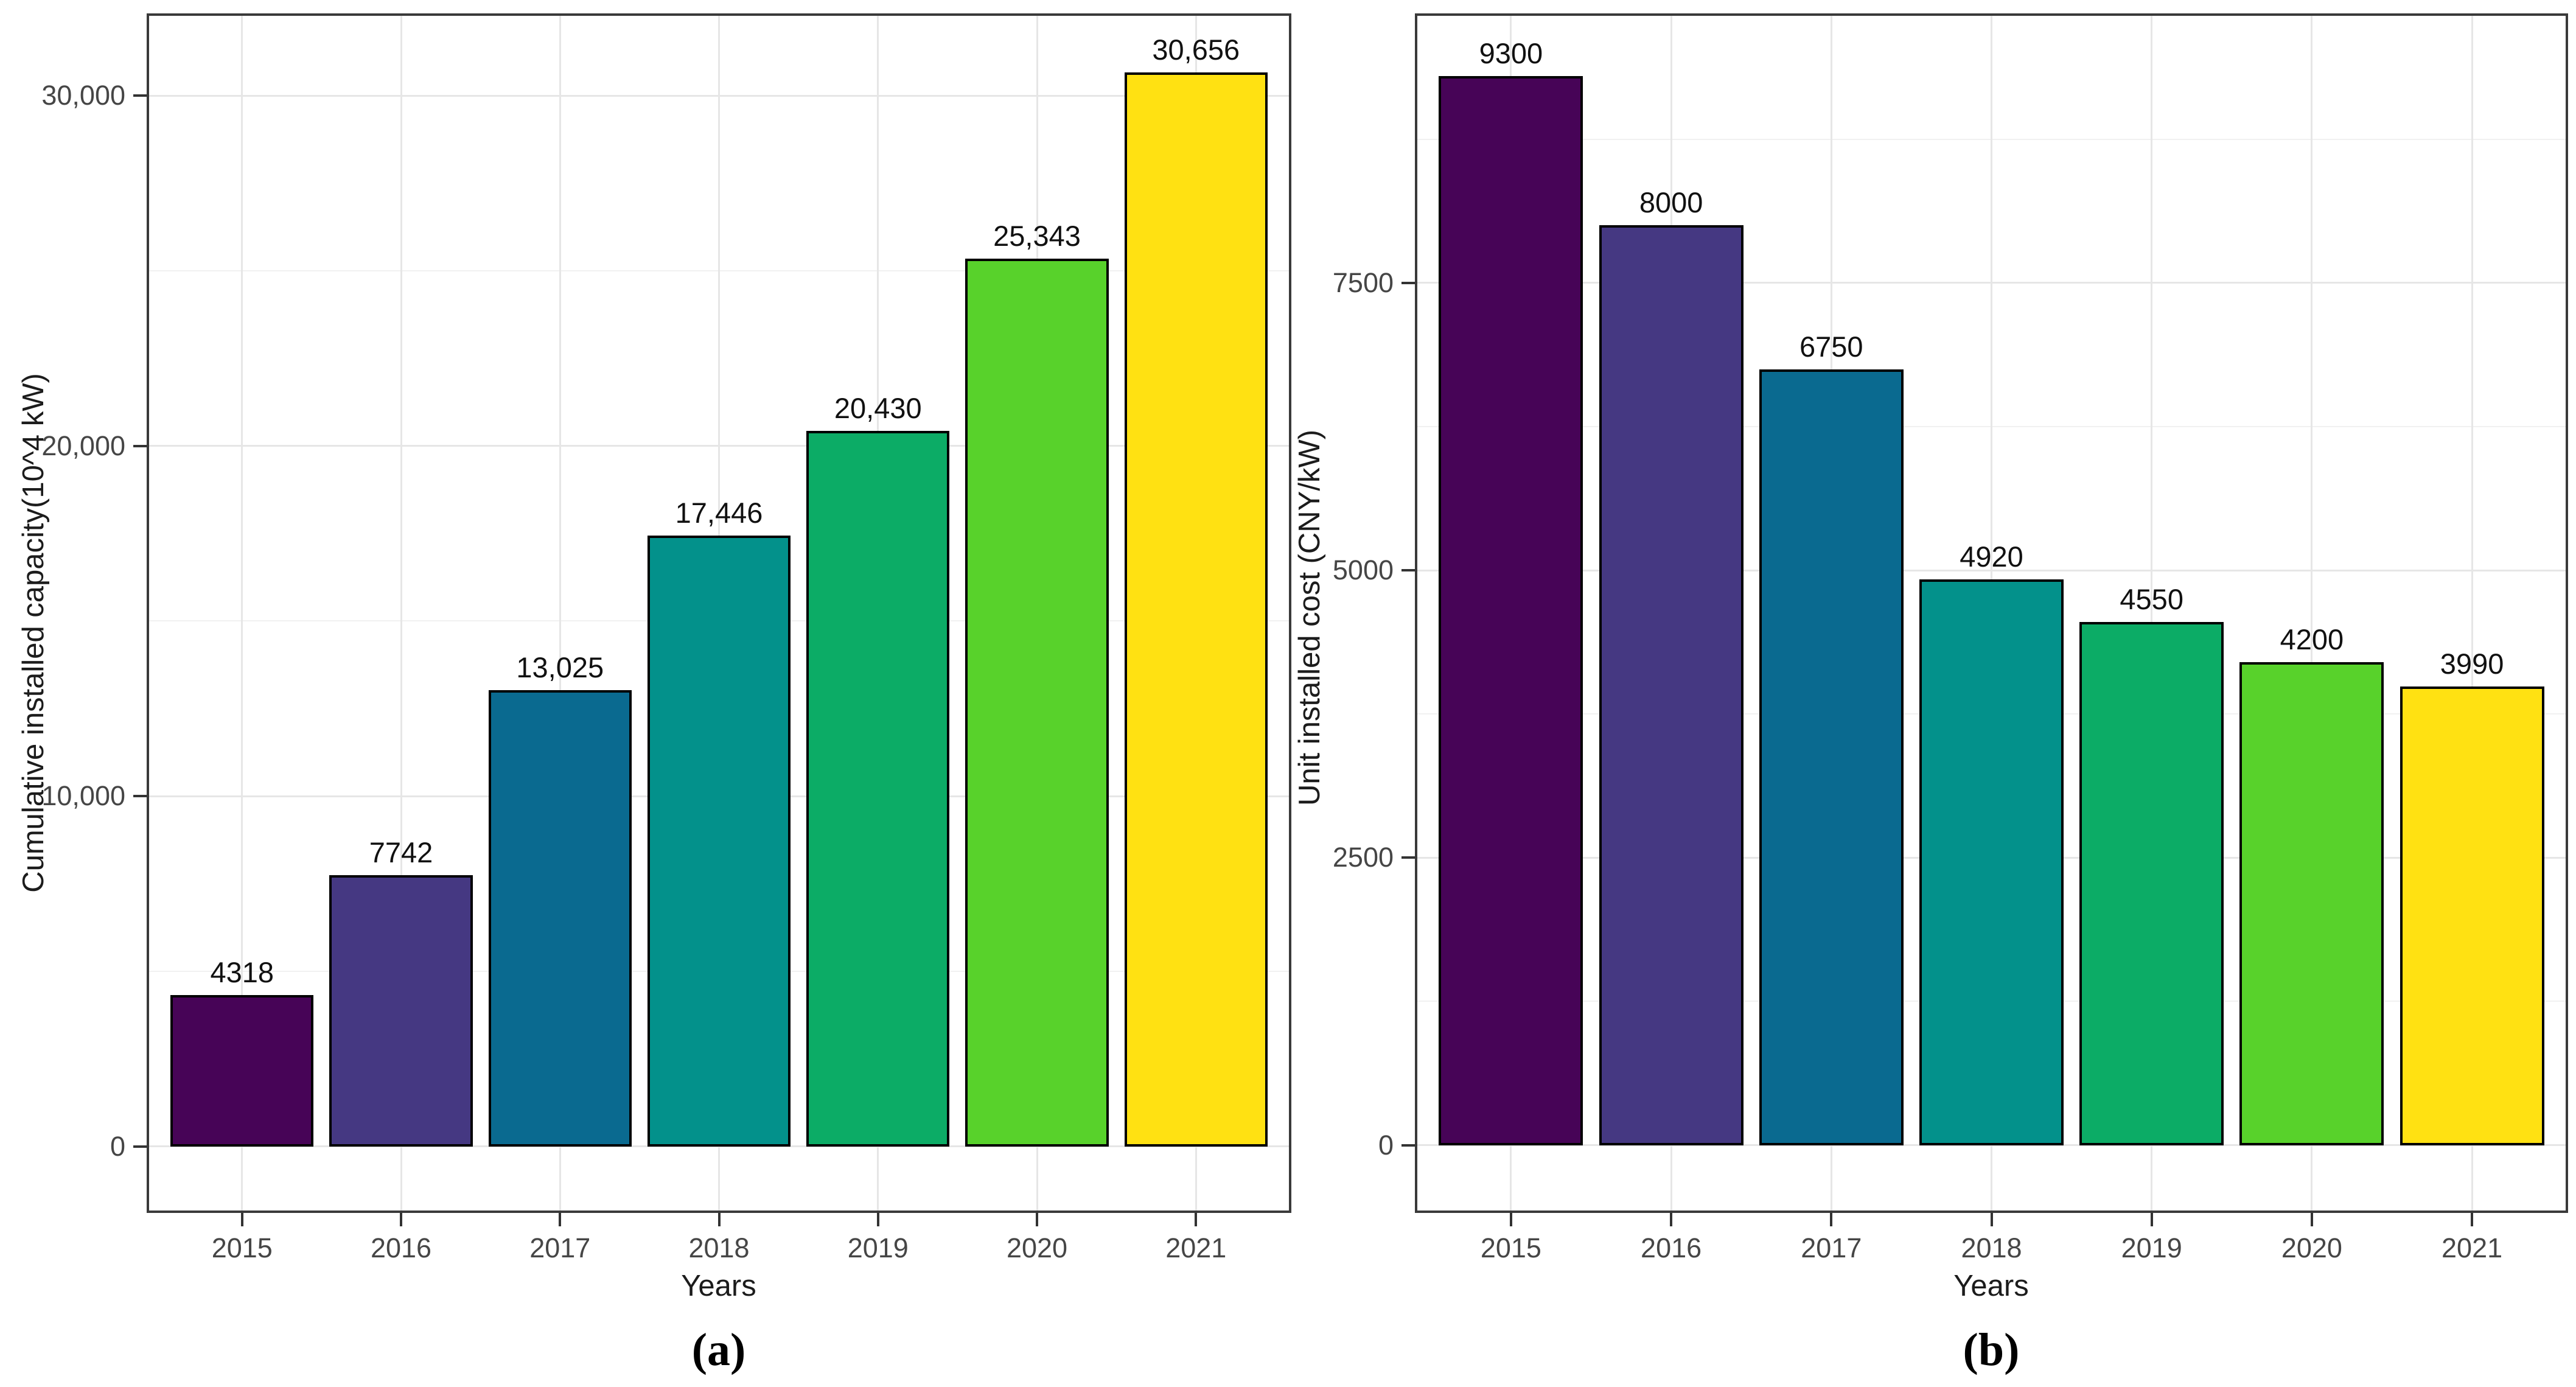 The height and width of the screenshot is (1387, 2576). What do you see at coordinates (1037, 236) in the screenshot?
I see `bar-value-label: 25,343` at bounding box center [1037, 236].